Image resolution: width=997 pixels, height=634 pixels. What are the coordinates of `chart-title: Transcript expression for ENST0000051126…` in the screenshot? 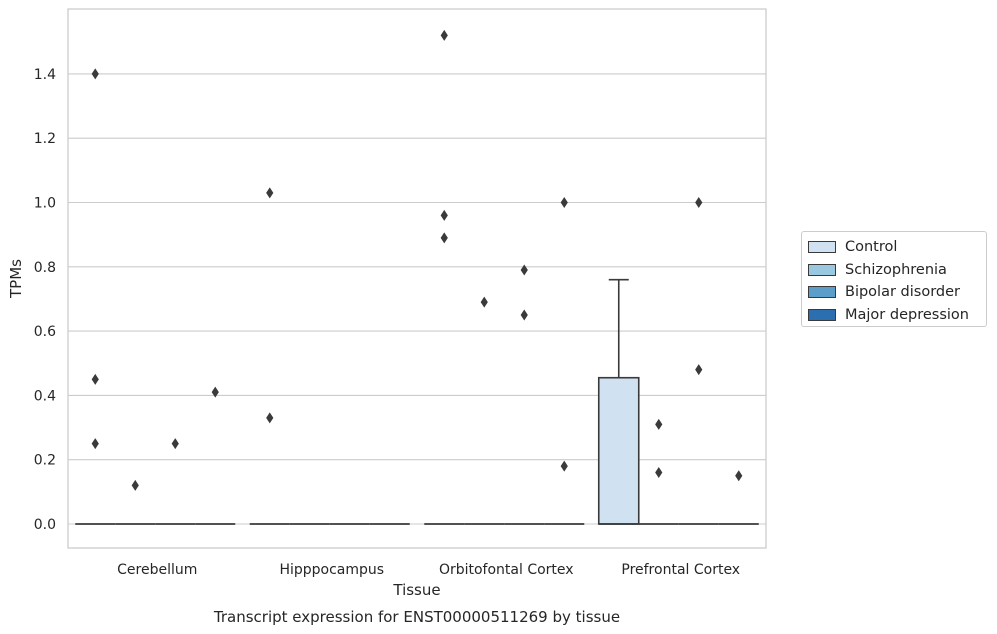 It's located at (416, 617).